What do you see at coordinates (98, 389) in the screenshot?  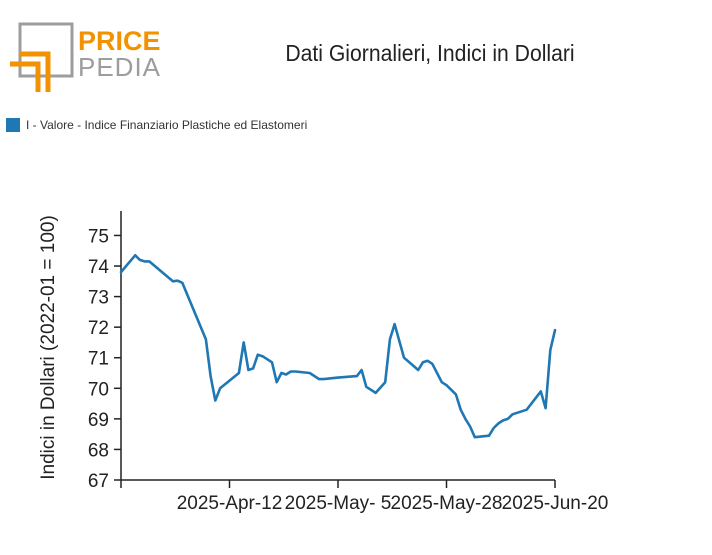 I see `y-tick-label: 70` at bounding box center [98, 389].